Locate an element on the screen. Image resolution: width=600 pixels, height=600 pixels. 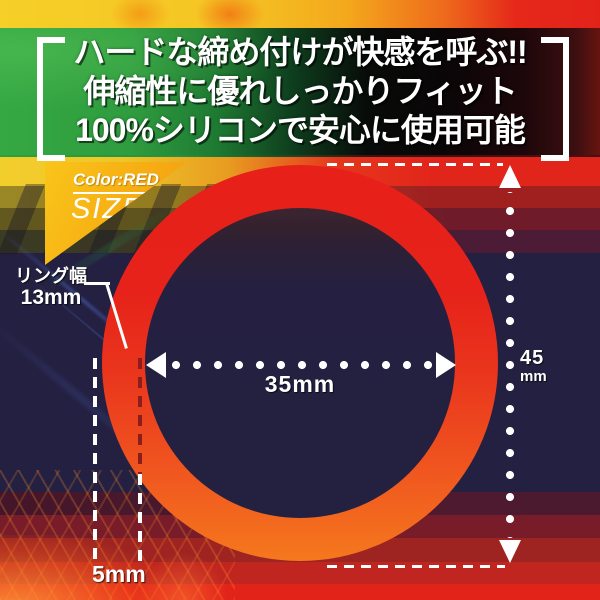
dotted-line-vertical is located at coordinates (510, 365).